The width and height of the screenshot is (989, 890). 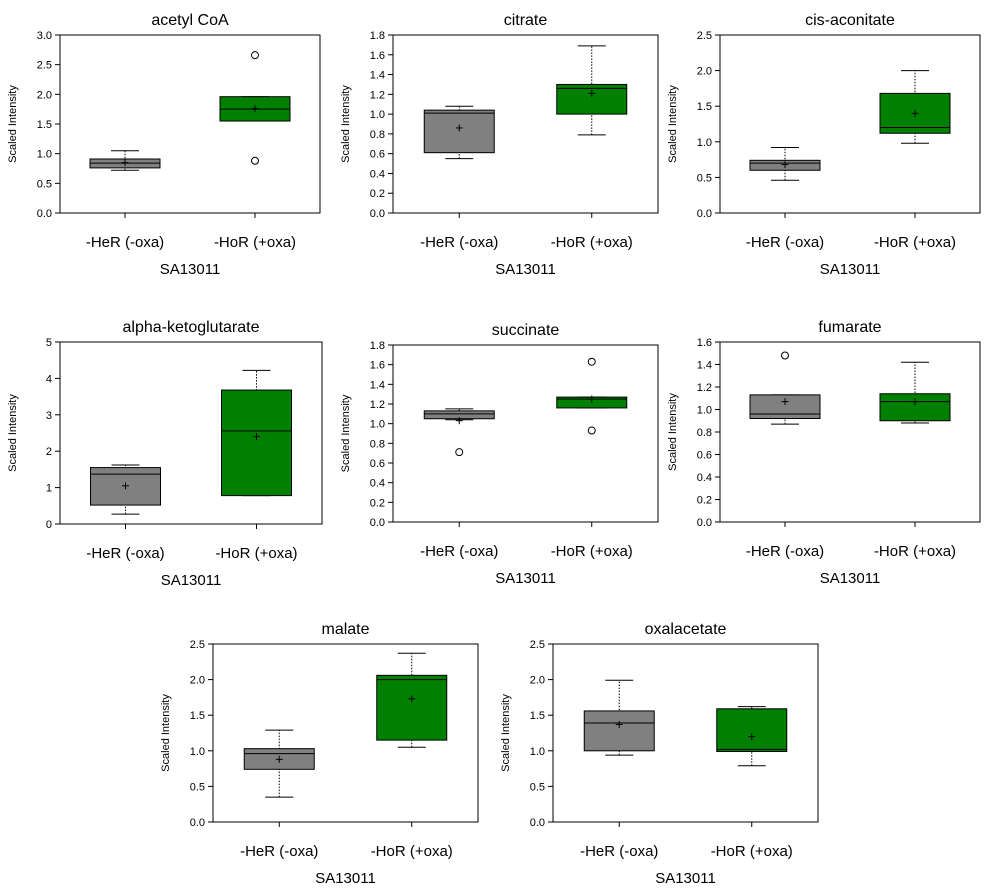 What do you see at coordinates (377, 76) in the screenshot?
I see `y-tick-label: 1.4` at bounding box center [377, 76].